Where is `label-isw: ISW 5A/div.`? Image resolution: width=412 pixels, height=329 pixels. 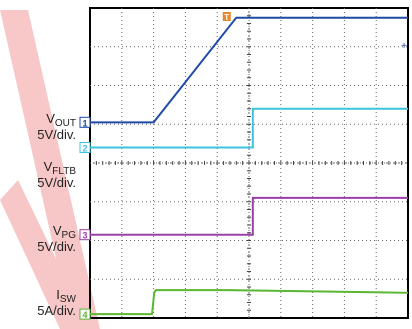
label-isw: ISW 5A/div. is located at coordinates (56, 302).